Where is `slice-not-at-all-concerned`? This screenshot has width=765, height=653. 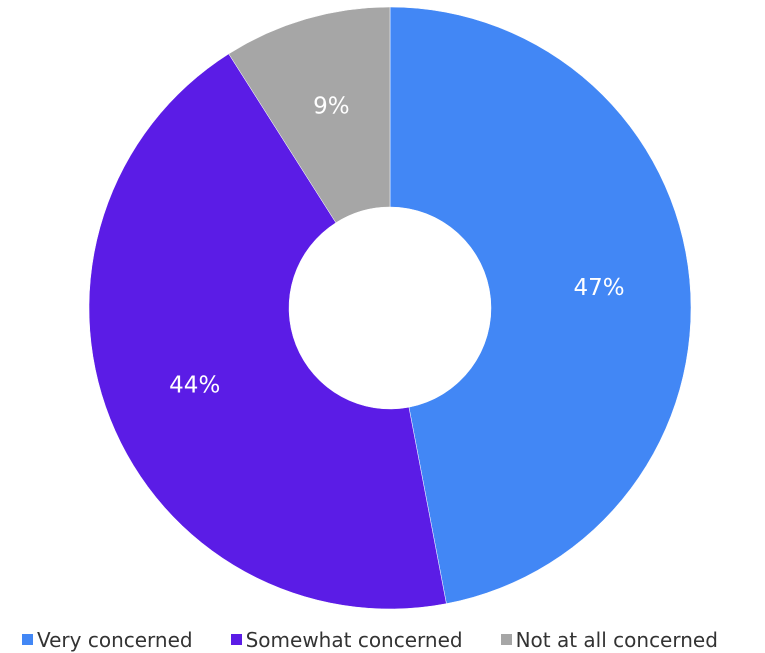 slice-not-at-all-concerned is located at coordinates (309, 115).